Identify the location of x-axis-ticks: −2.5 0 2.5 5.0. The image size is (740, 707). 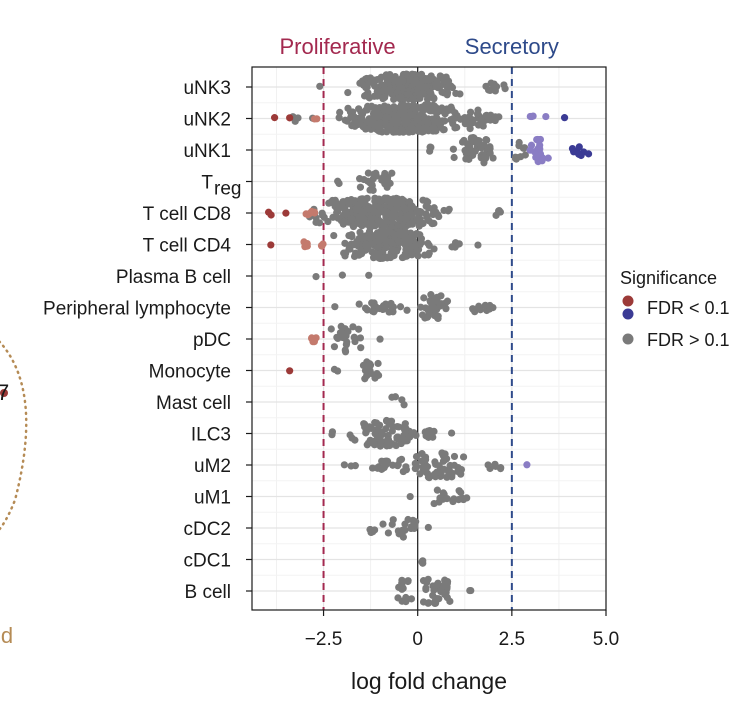
(462, 630).